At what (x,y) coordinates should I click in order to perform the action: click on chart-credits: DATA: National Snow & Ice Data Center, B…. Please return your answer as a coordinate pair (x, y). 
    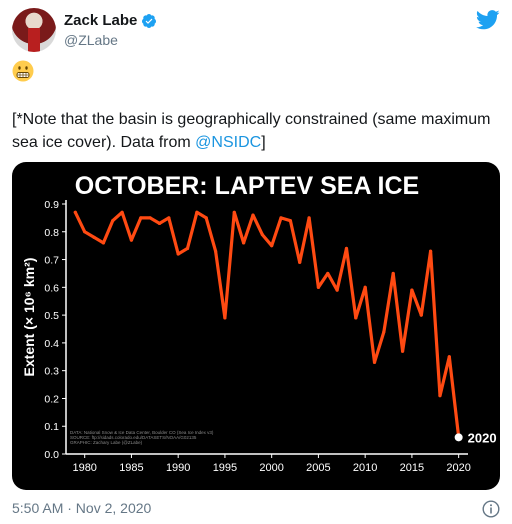
    Looking at the image, I should click on (142, 437).